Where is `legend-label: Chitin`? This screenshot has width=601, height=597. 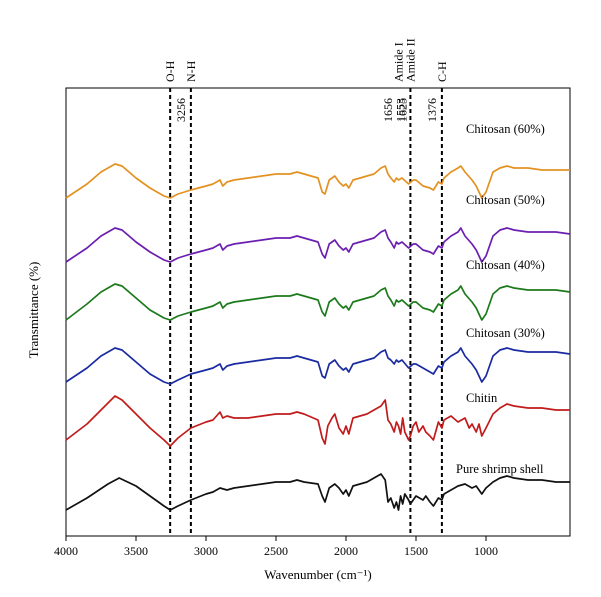
legend-label: Chitin is located at coordinates (482, 398).